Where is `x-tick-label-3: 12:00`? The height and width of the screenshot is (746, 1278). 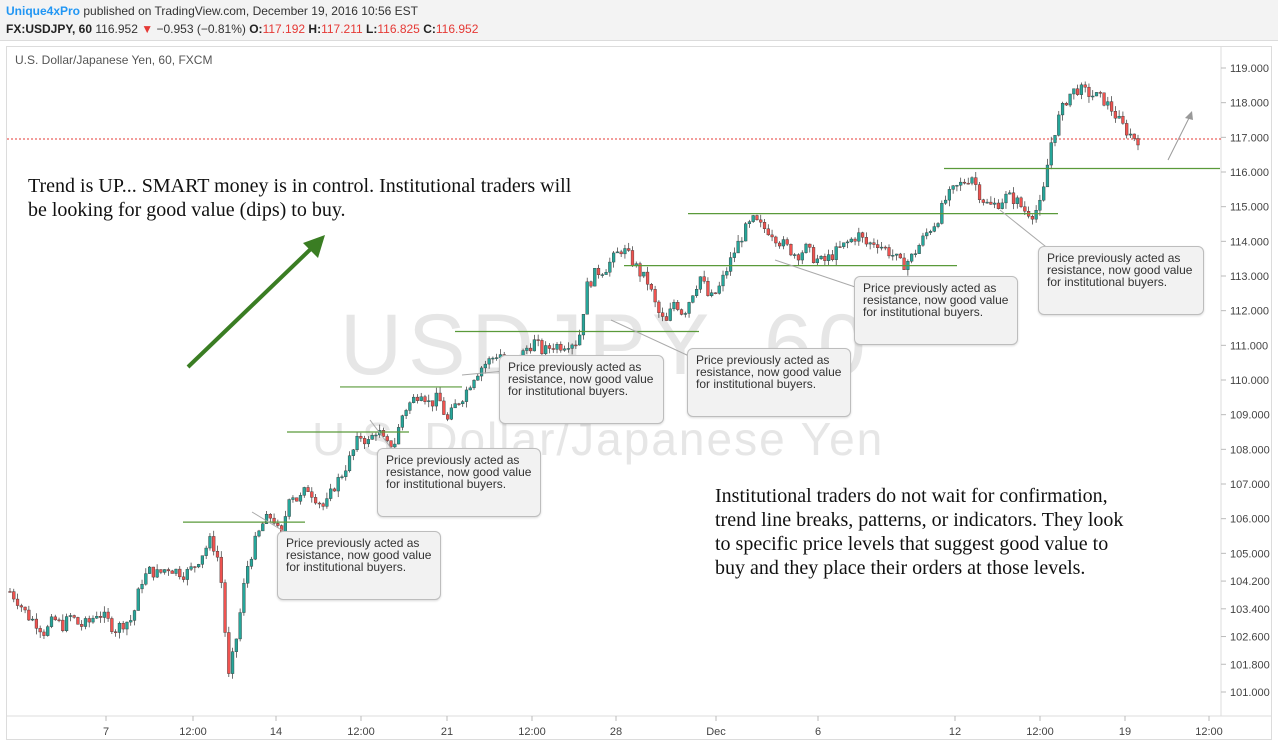 x-tick-label-3: 12:00 is located at coordinates (361, 732).